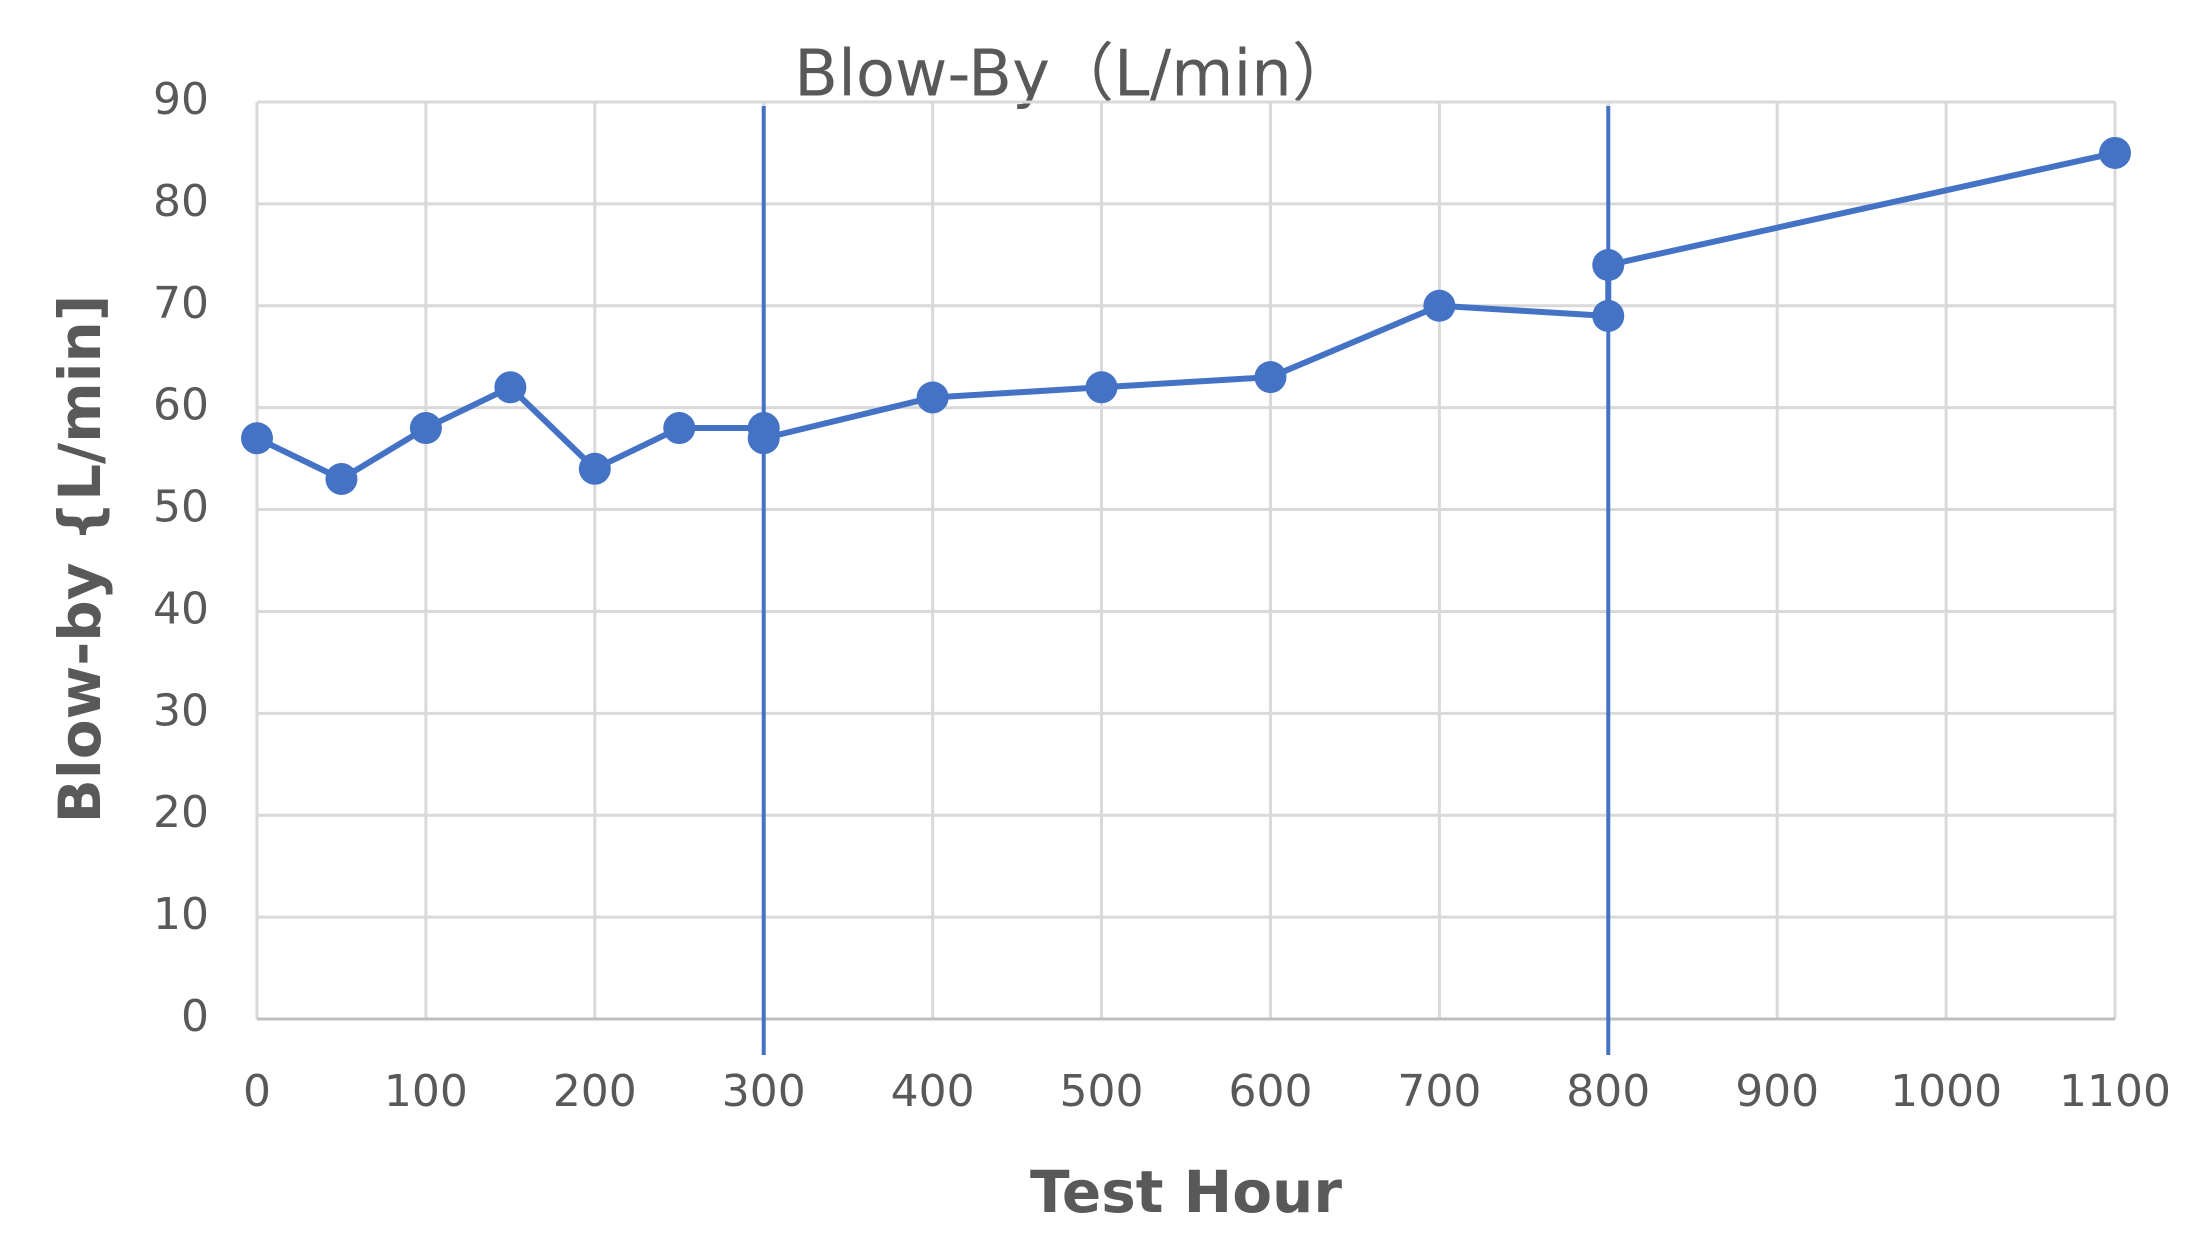  What do you see at coordinates (181, 608) in the screenshot?
I see `y-tick-label: 40` at bounding box center [181, 608].